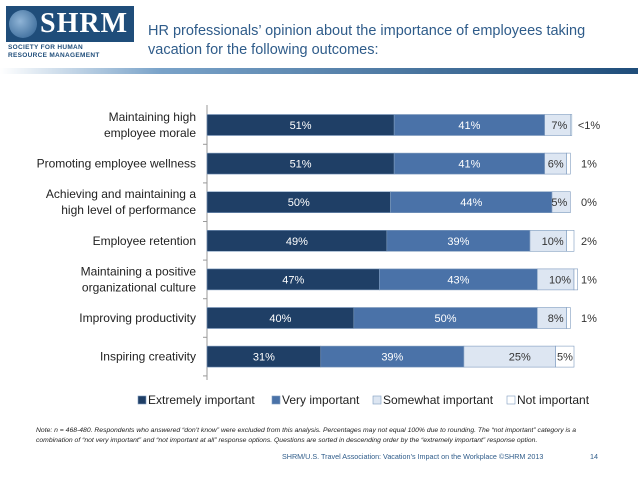 This screenshot has height=479, width=638. I want to click on category-label: Employee retention, so click(144, 241).